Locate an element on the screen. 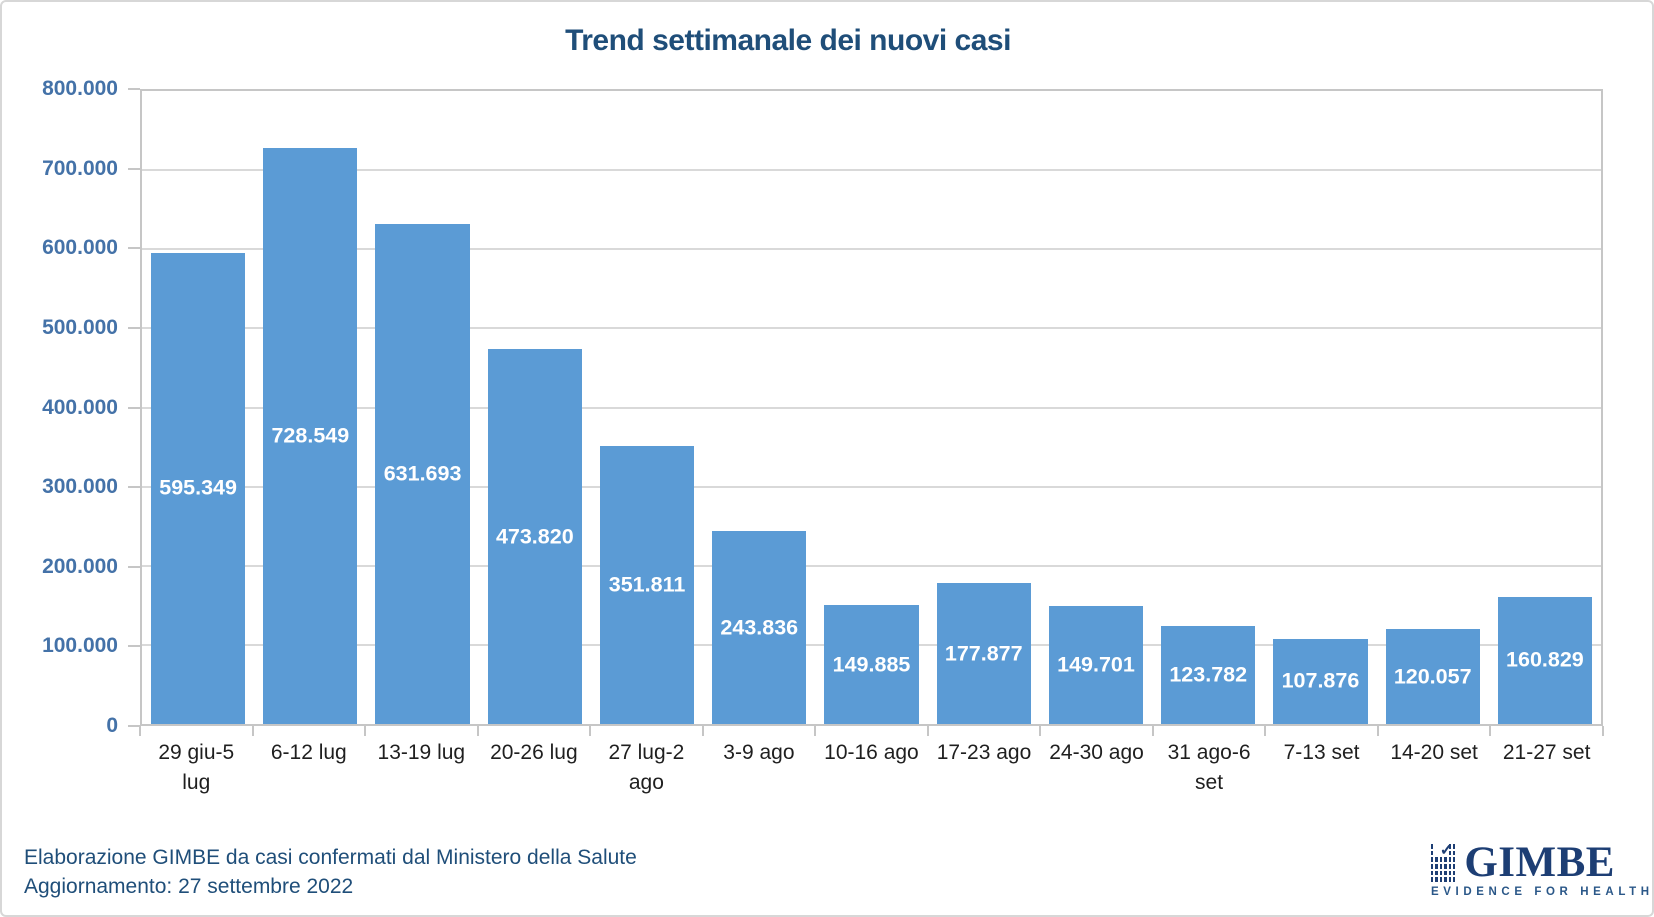 The width and height of the screenshot is (1654, 917). bar: 149.701 is located at coordinates (1096, 664).